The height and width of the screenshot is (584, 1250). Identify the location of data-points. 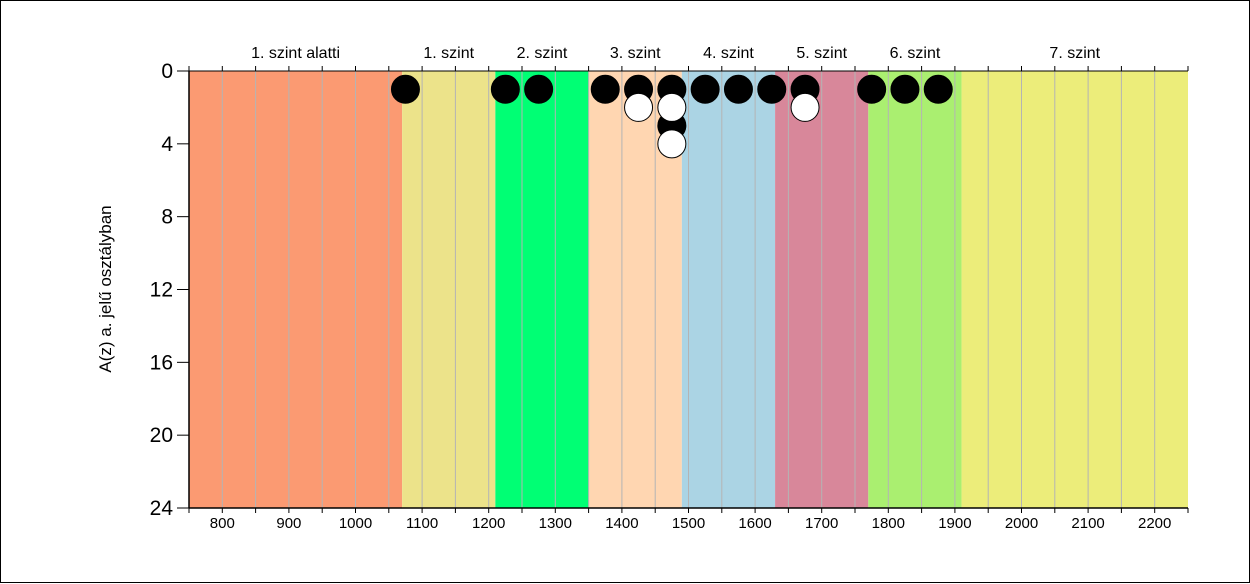
(671, 116).